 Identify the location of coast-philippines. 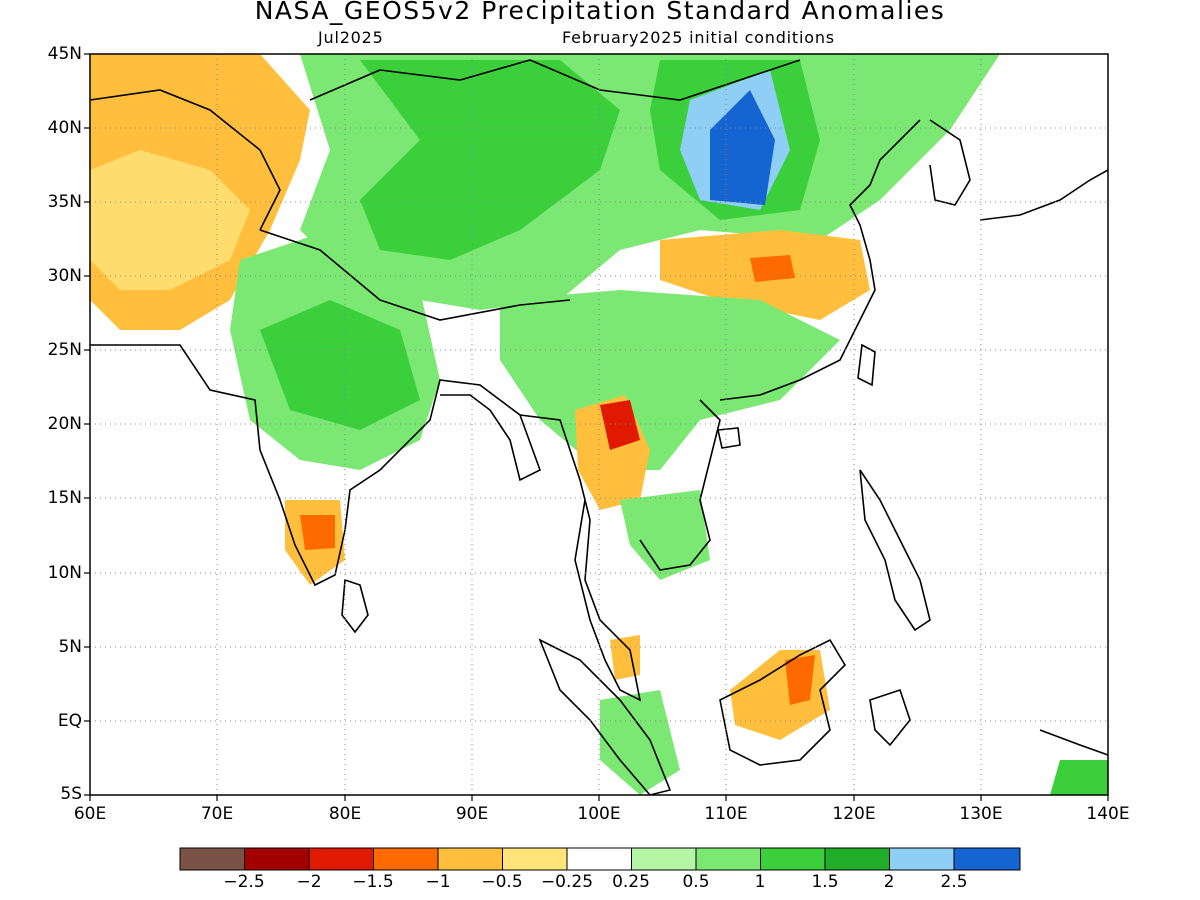
(895, 550).